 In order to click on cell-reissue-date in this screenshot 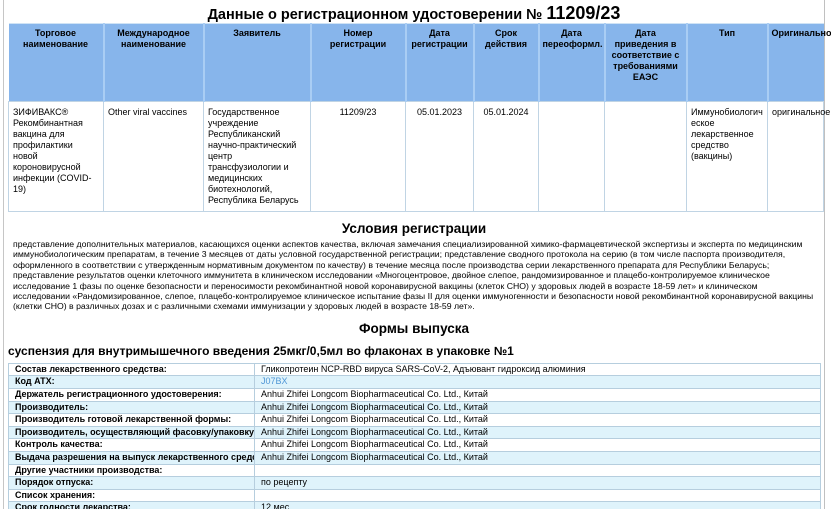, I will do `click(571, 156)`.